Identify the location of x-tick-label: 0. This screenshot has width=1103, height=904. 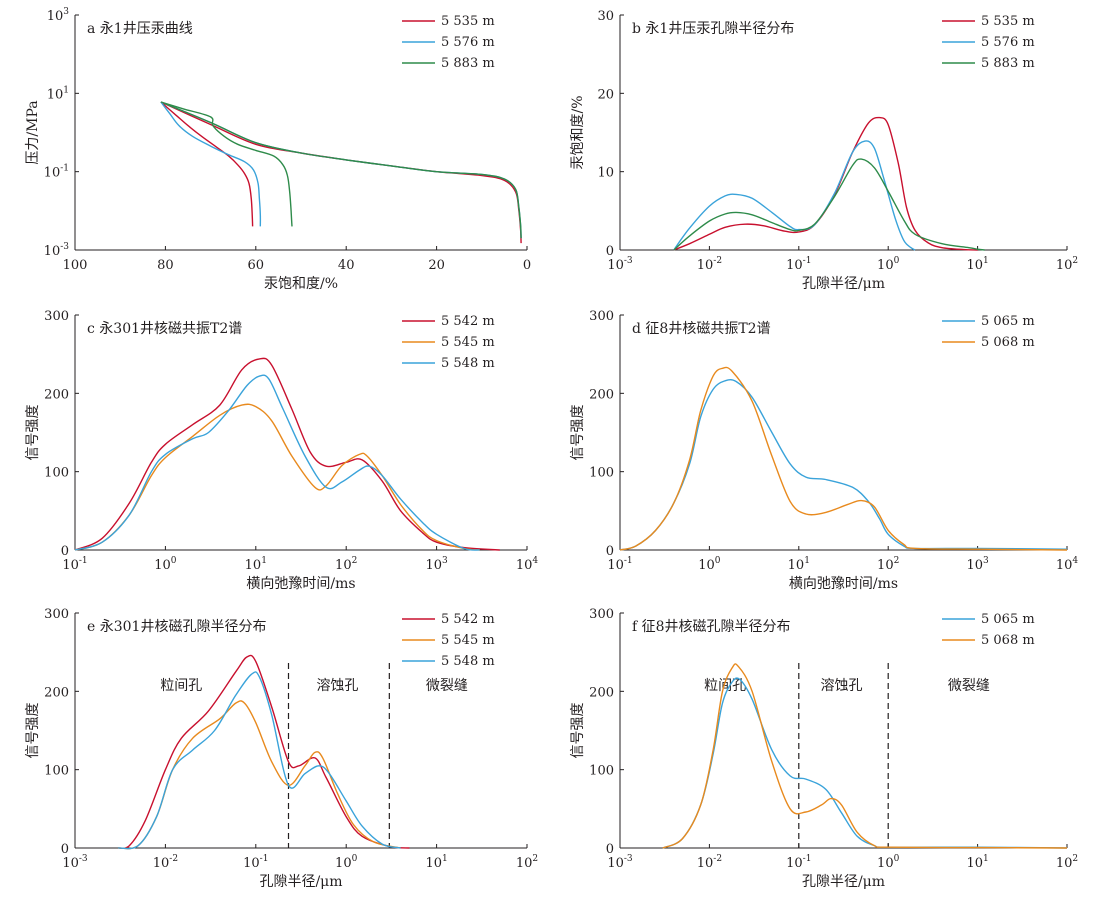
(527, 265).